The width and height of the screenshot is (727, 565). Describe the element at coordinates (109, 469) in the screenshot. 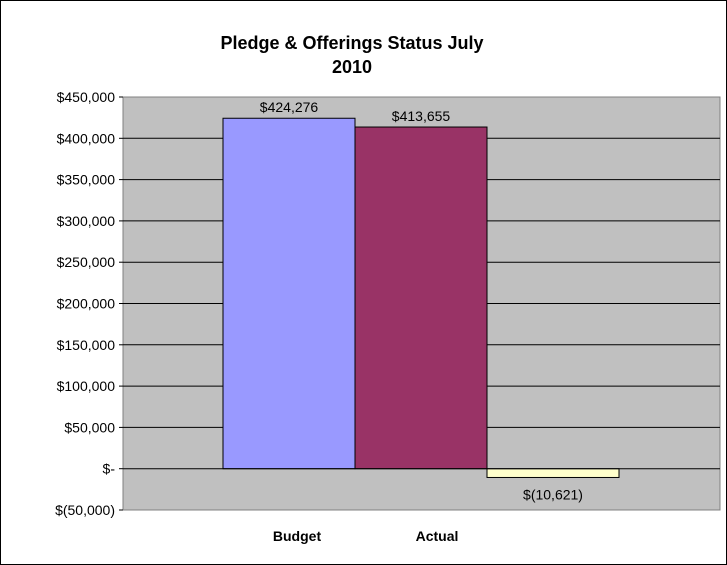

I see `y-tick-label: $-` at that location.